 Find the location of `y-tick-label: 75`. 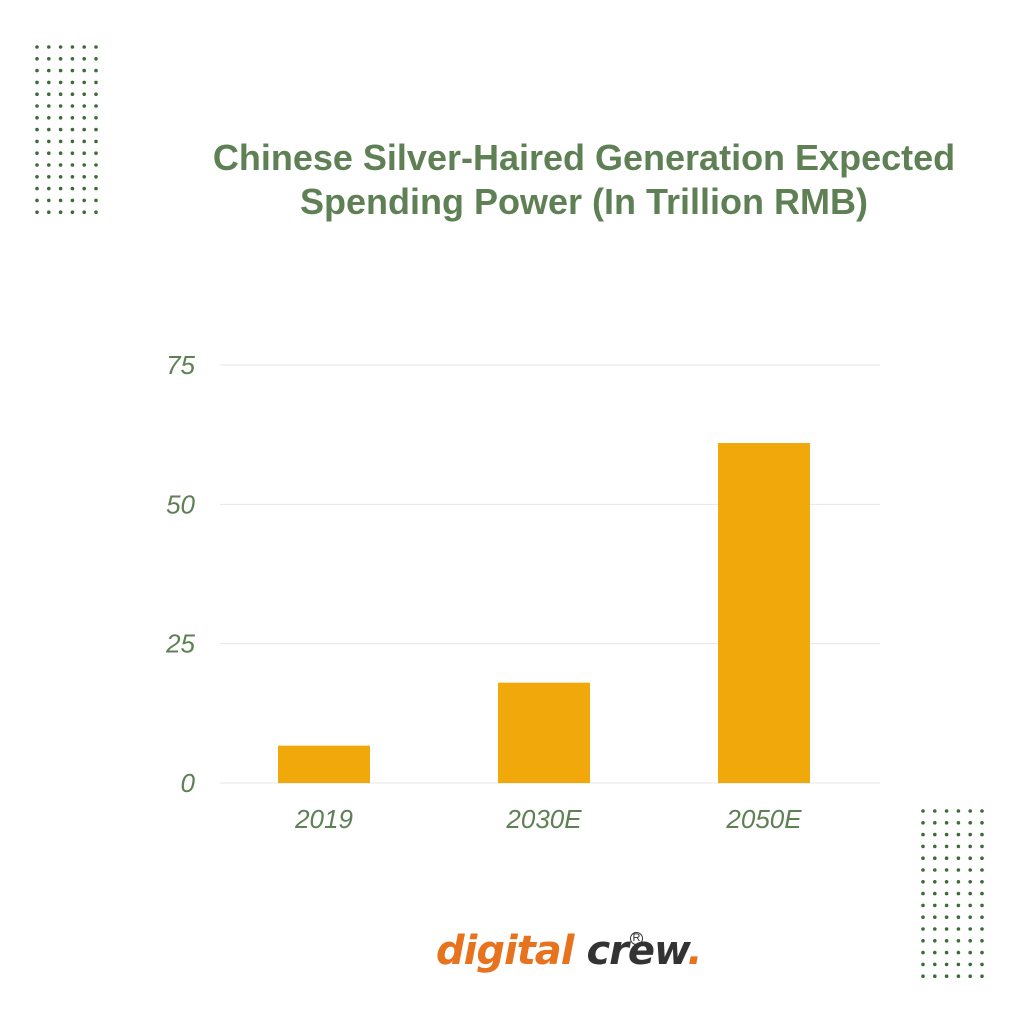

y-tick-label: 75 is located at coordinates (180, 365).